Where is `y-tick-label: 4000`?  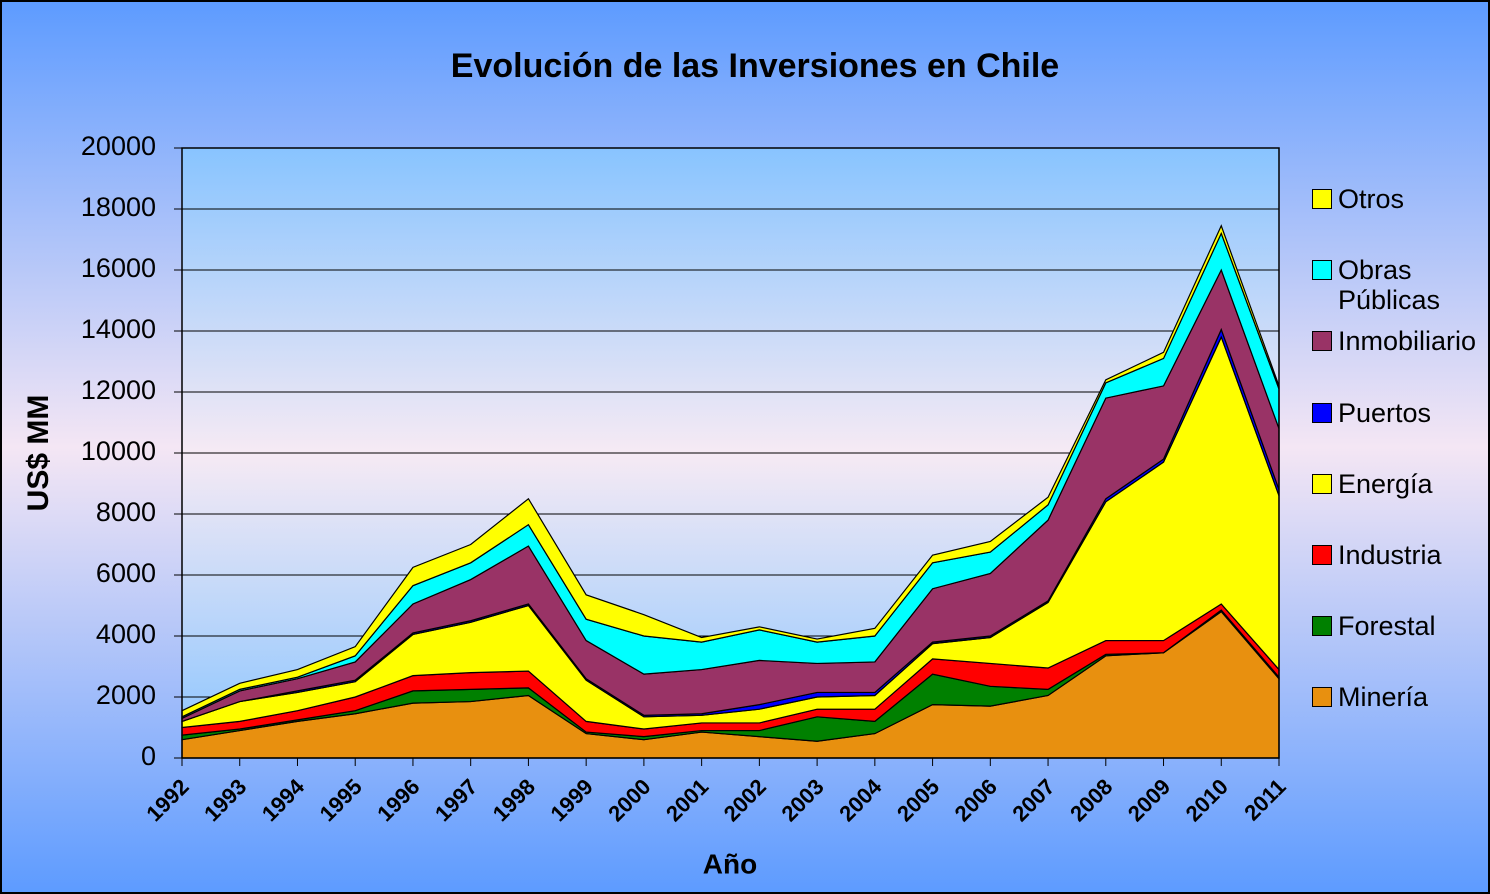 y-tick-label: 4000 is located at coordinates (126, 634).